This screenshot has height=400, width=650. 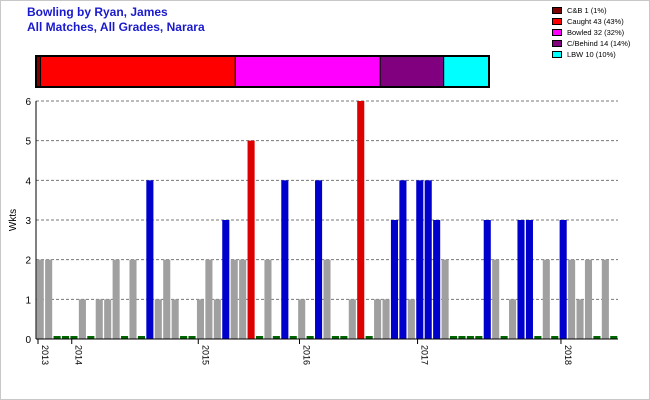 I want to click on legend-swatch-caught, so click(x=557, y=21).